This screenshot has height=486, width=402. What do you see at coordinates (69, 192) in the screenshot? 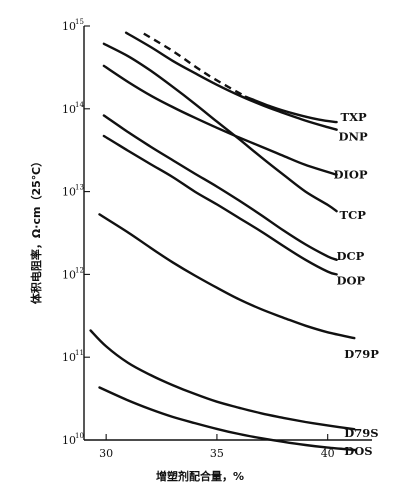
I see `y-tick-label-3: 10` at bounding box center [69, 192].